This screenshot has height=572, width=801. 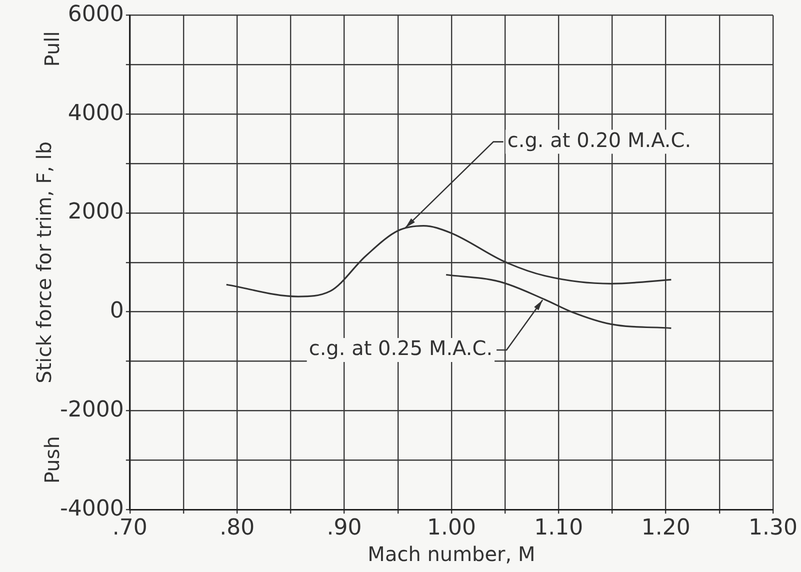 What do you see at coordinates (96, 113) in the screenshot?
I see `y-tick-label: 4000` at bounding box center [96, 113].